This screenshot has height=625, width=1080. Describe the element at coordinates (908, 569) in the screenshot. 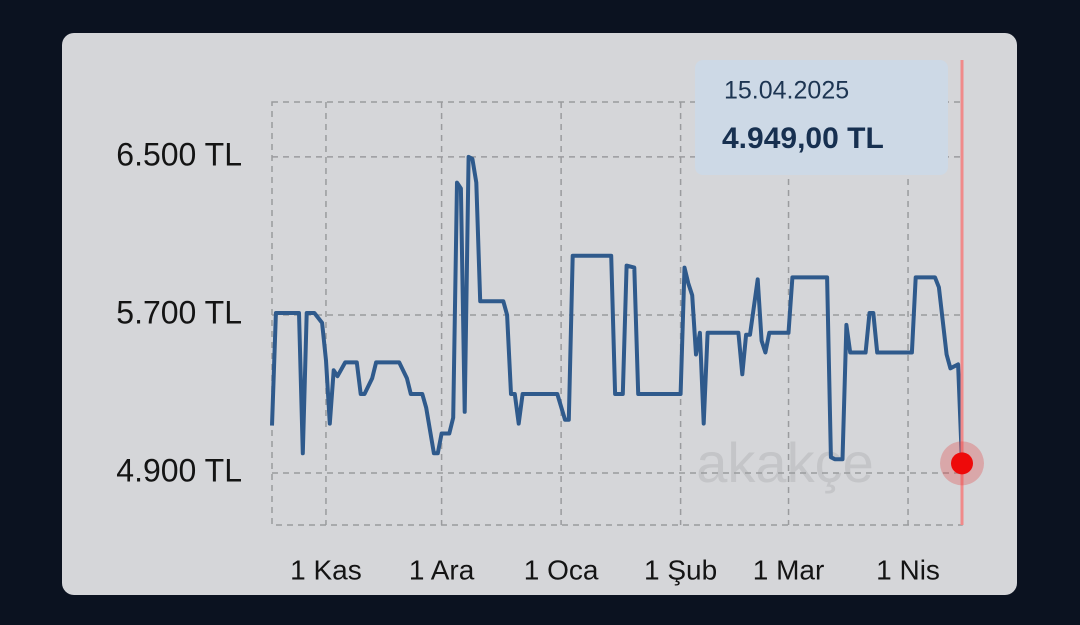

I see `x-tick-label: 1 Nis` at that location.